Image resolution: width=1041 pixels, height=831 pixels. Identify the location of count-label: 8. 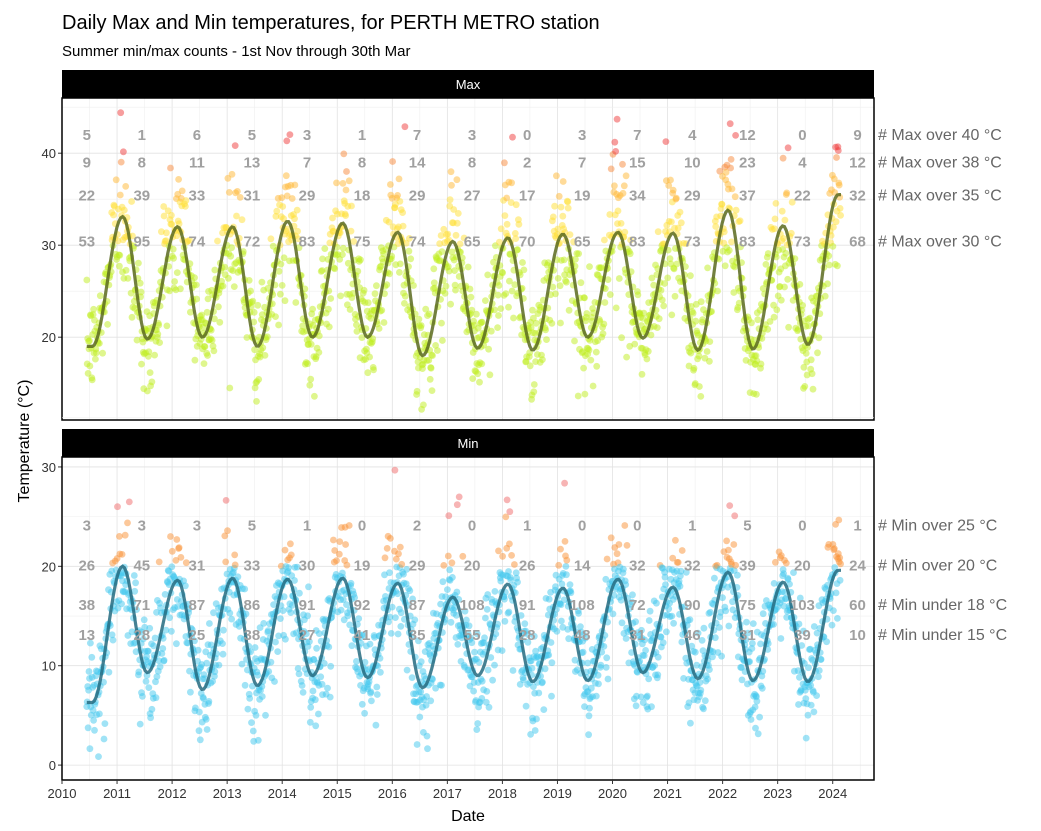
(472, 163).